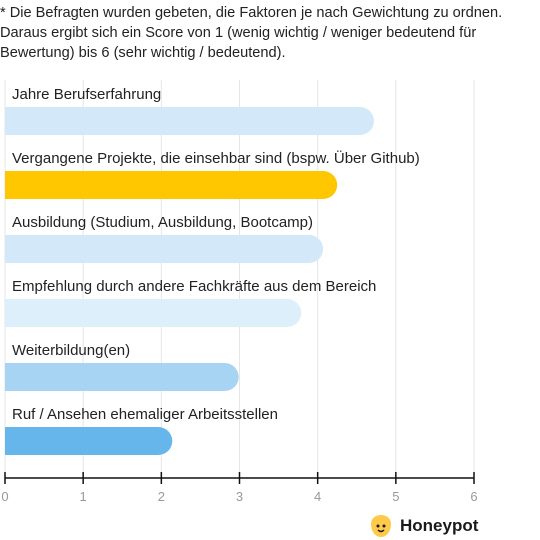 Image resolution: width=540 pixels, height=540 pixels. I want to click on bar-4-base, so click(12, 313).